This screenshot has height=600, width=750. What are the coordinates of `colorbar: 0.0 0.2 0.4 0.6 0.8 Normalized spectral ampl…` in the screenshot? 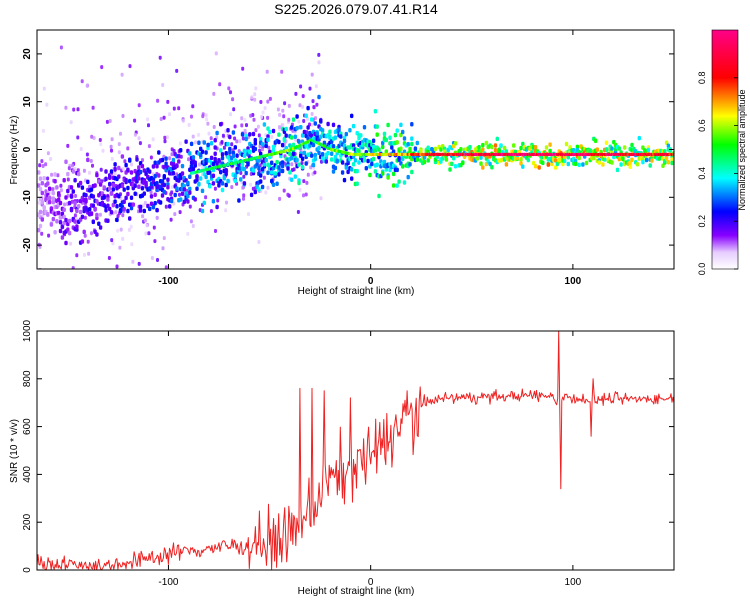 It's located at (722, 152).